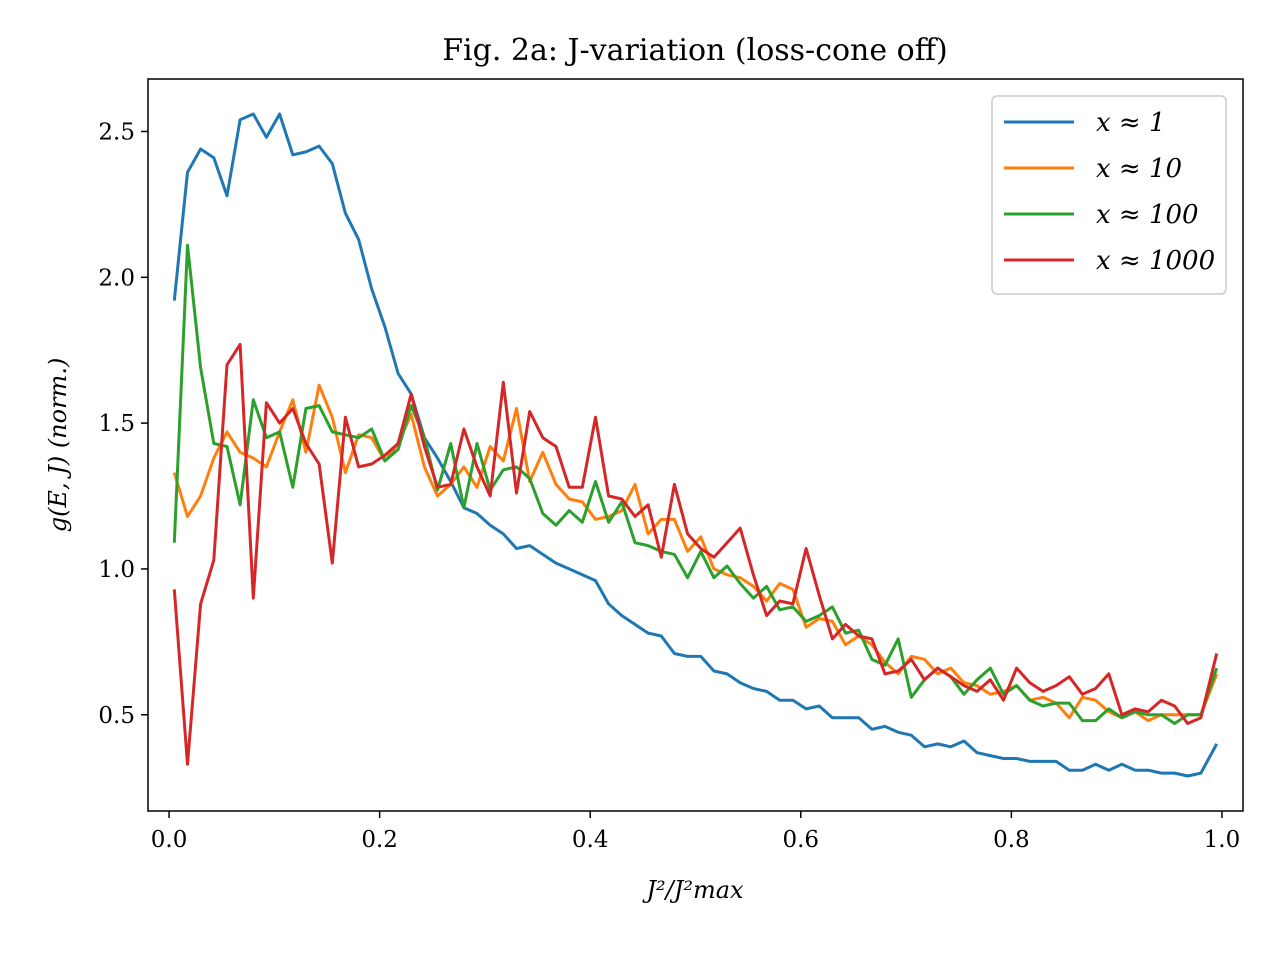 This screenshot has height=960, width=1280. I want to click on chart-title: Fig. 2a: J-variation (loss-cone off), so click(695, 50).